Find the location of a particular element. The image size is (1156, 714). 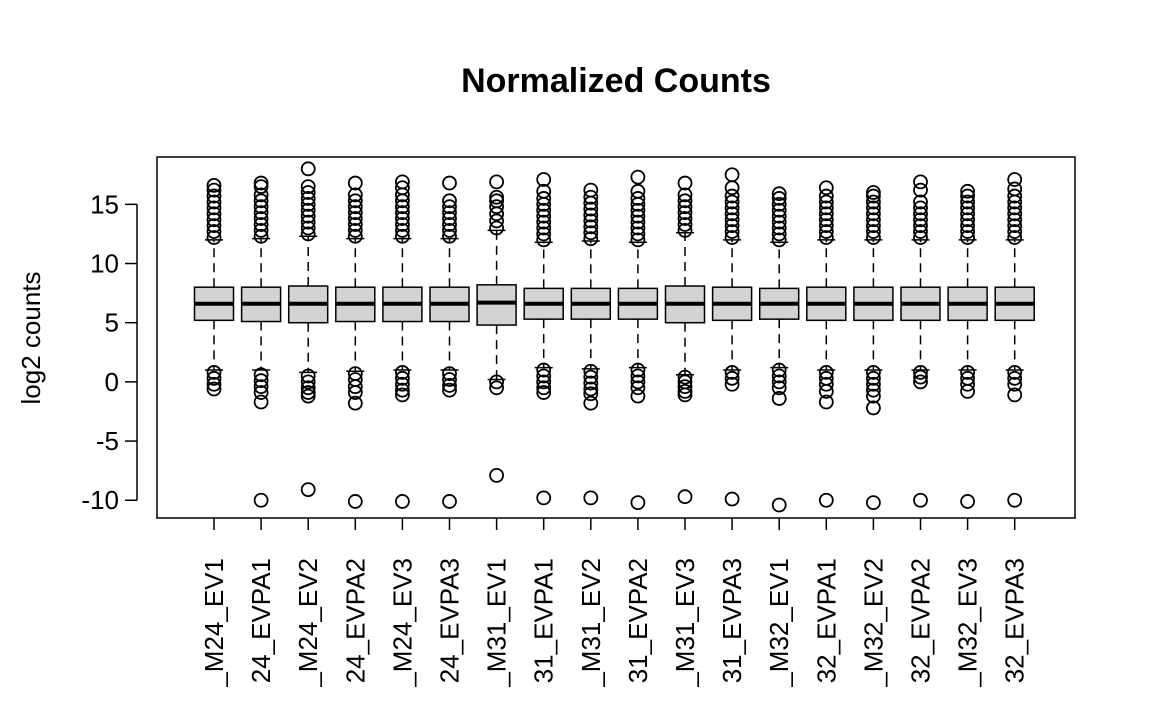

x-tick-label: _M31_EV1 is located at coordinates (497, 623).